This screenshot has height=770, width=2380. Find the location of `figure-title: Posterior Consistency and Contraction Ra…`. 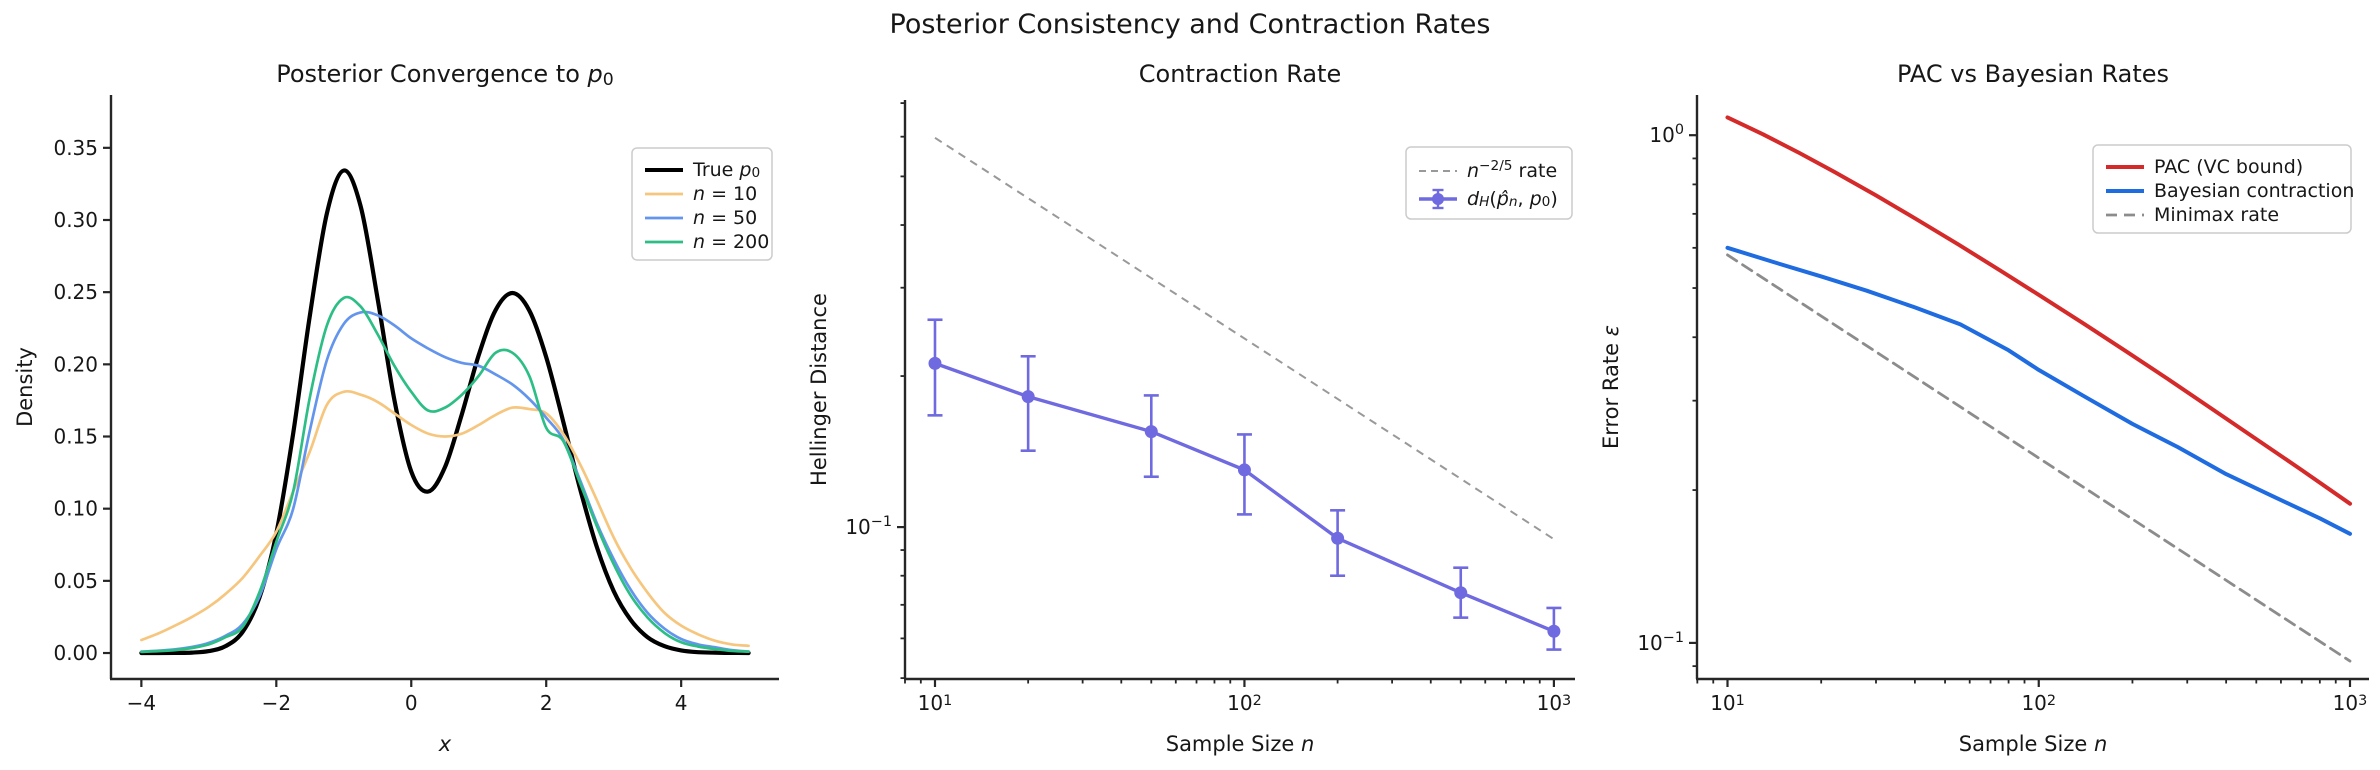

figure-title: Posterior Consistency and Contraction Ra… is located at coordinates (1190, 24).